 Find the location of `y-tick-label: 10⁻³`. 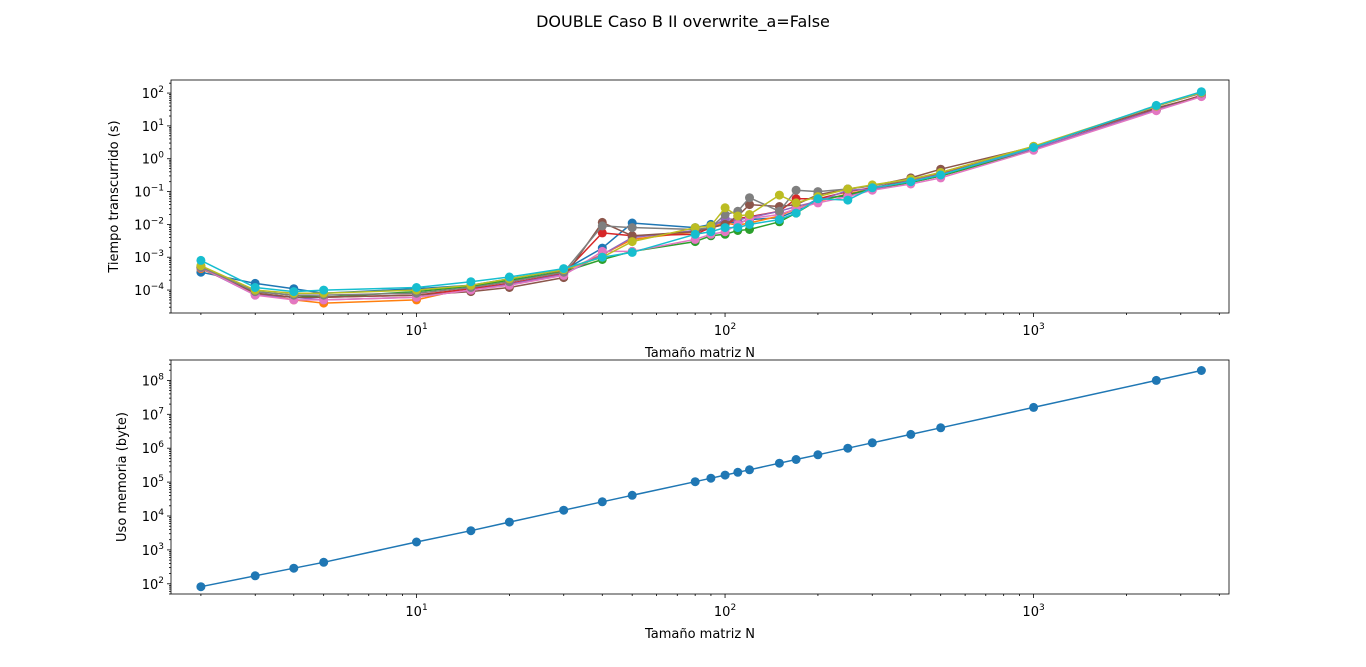

y-tick-label: 10⁻³ is located at coordinates (149, 257).